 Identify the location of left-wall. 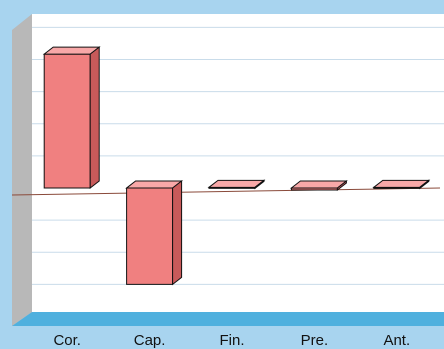
(22, 170).